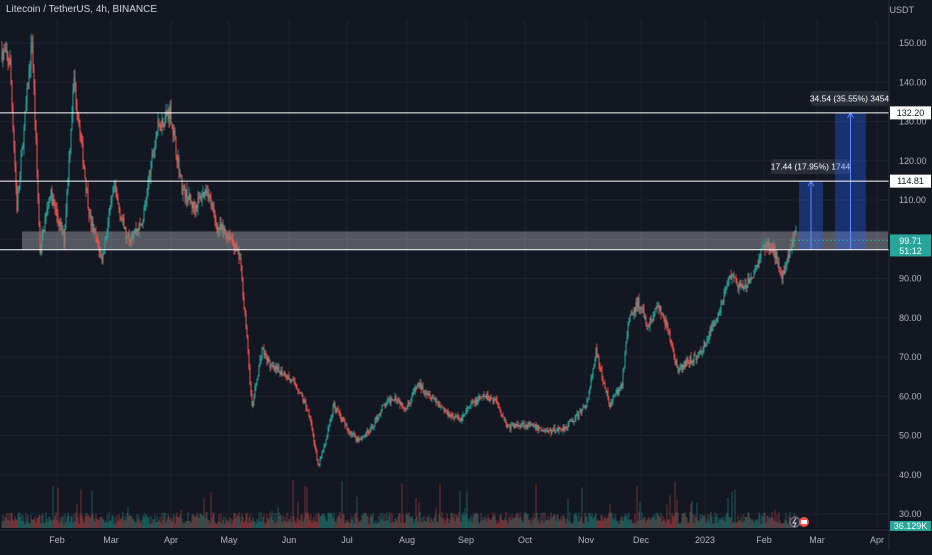 The image size is (932, 555). Describe the element at coordinates (81, 9) in the screenshot. I see `symbol-title: Litecoin / TetherUS, 4h, BINANCE` at that location.